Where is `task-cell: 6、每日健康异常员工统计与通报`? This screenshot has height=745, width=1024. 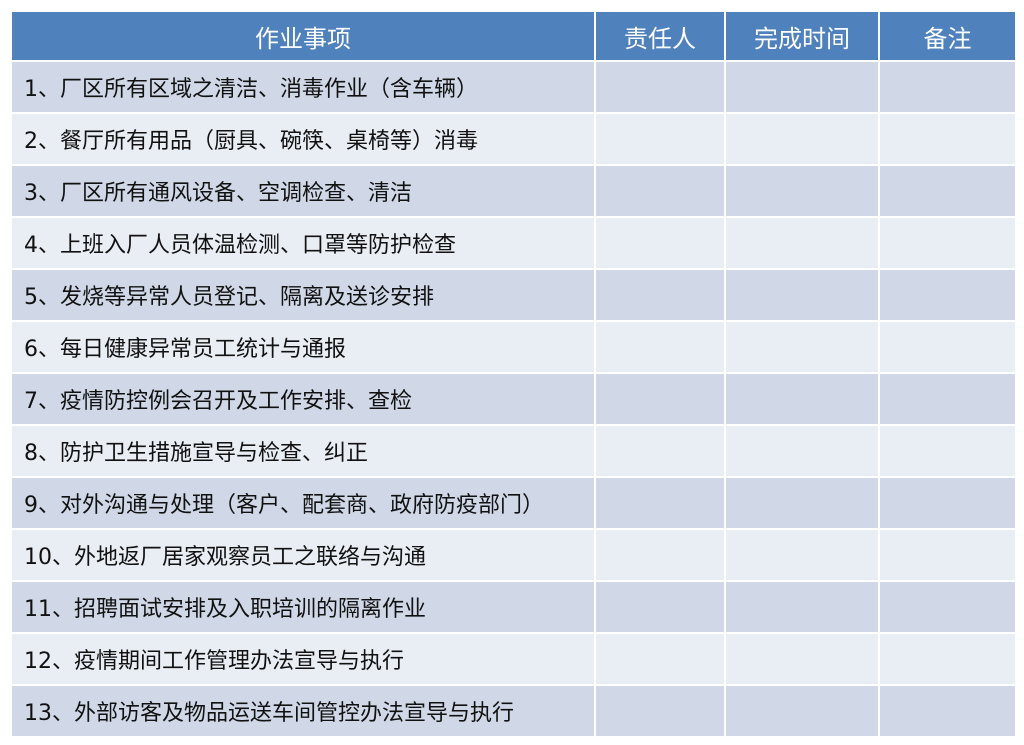 task-cell: 6、每日健康异常员工统计与通报 is located at coordinates (304, 346).